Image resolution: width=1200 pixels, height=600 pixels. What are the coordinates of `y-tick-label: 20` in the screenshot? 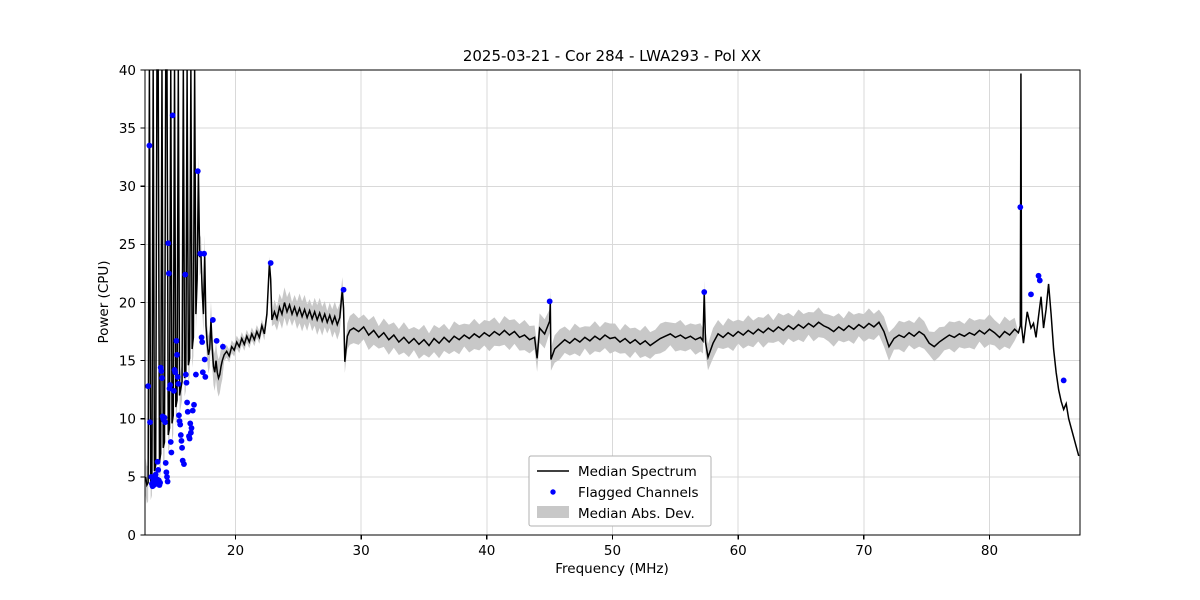 It's located at (127, 303).